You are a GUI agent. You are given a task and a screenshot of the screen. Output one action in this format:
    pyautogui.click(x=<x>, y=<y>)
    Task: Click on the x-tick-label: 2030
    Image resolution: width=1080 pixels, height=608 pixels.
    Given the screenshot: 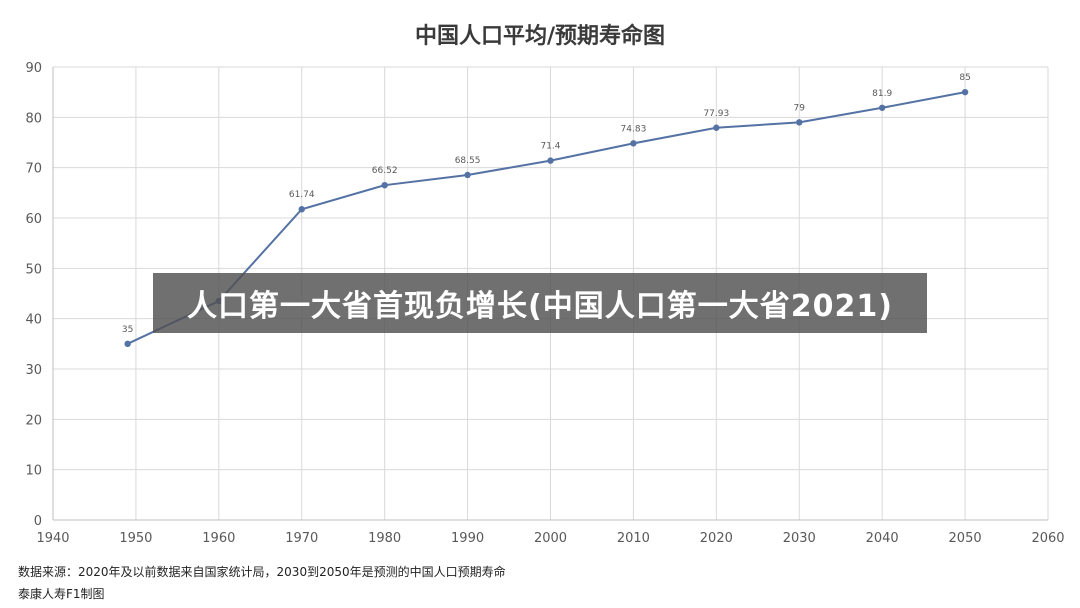 What is the action you would take?
    pyautogui.click(x=799, y=538)
    